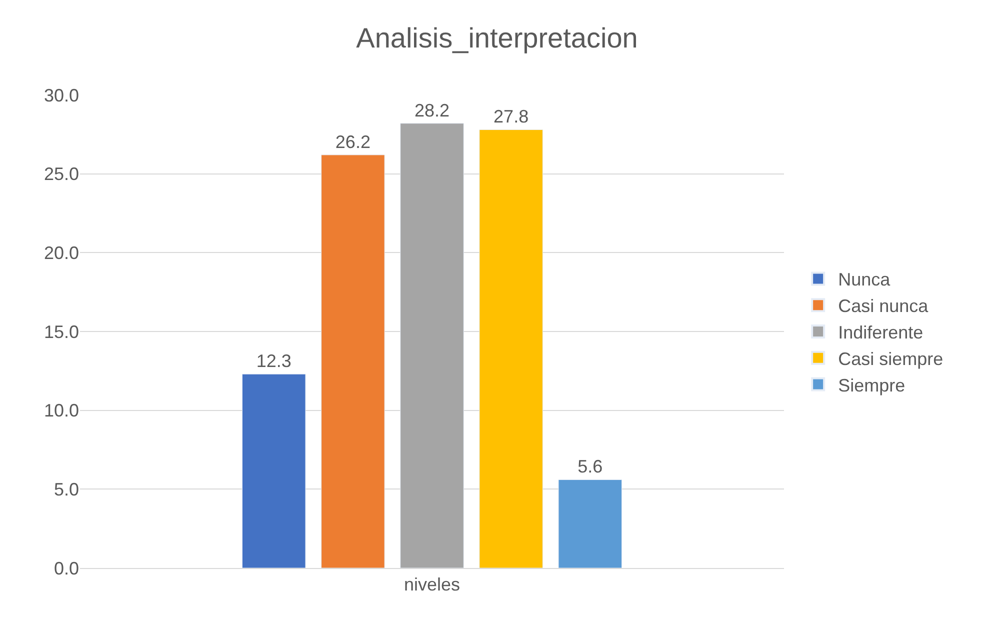 The image size is (994, 628). Describe the element at coordinates (865, 280) in the screenshot. I see `legend-label: Nunca` at that location.